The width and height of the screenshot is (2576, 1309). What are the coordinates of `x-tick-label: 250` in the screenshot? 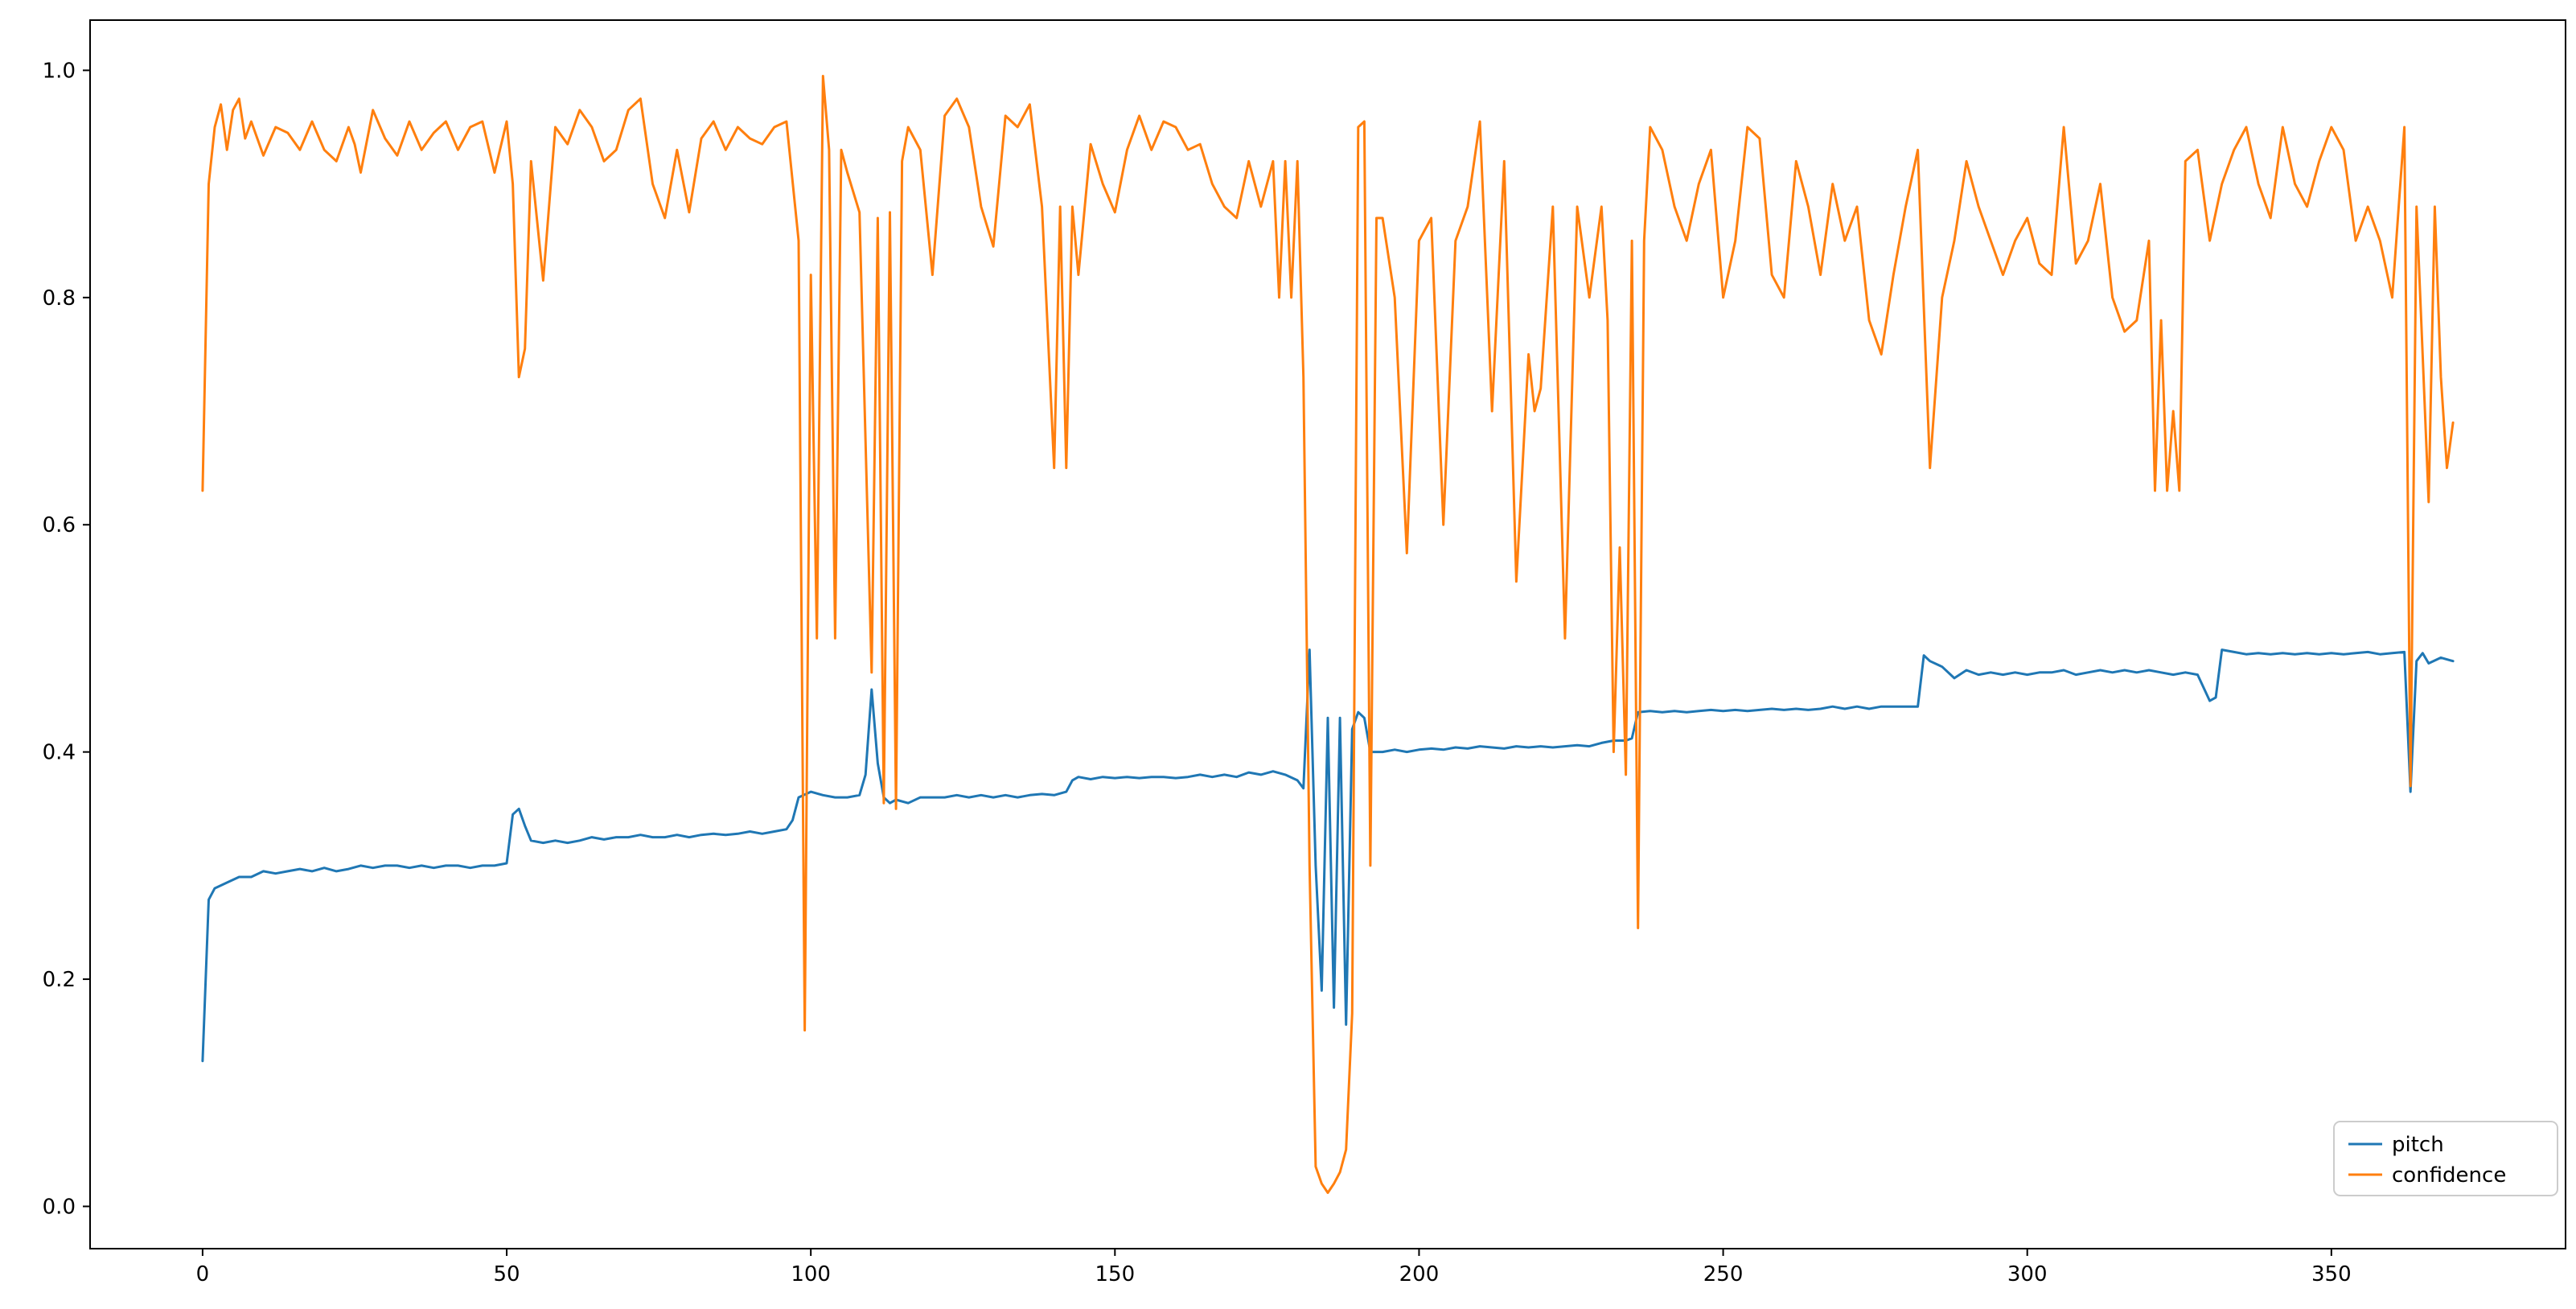 It's located at (1723, 1274).